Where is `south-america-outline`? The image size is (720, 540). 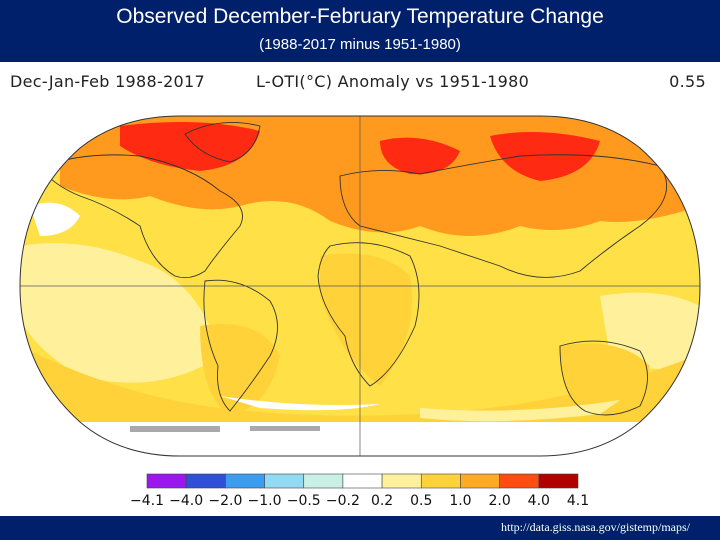 south-america-outline is located at coordinates (240, 345).